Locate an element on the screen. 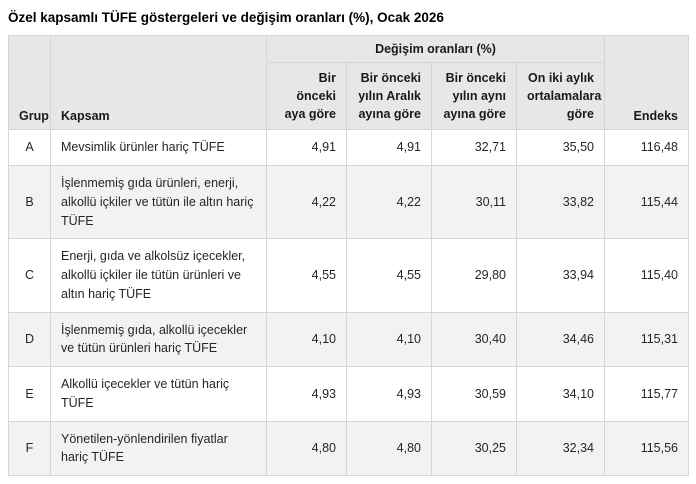 The image size is (696, 484). monthly-change-cell: 4,55 is located at coordinates (306, 275).